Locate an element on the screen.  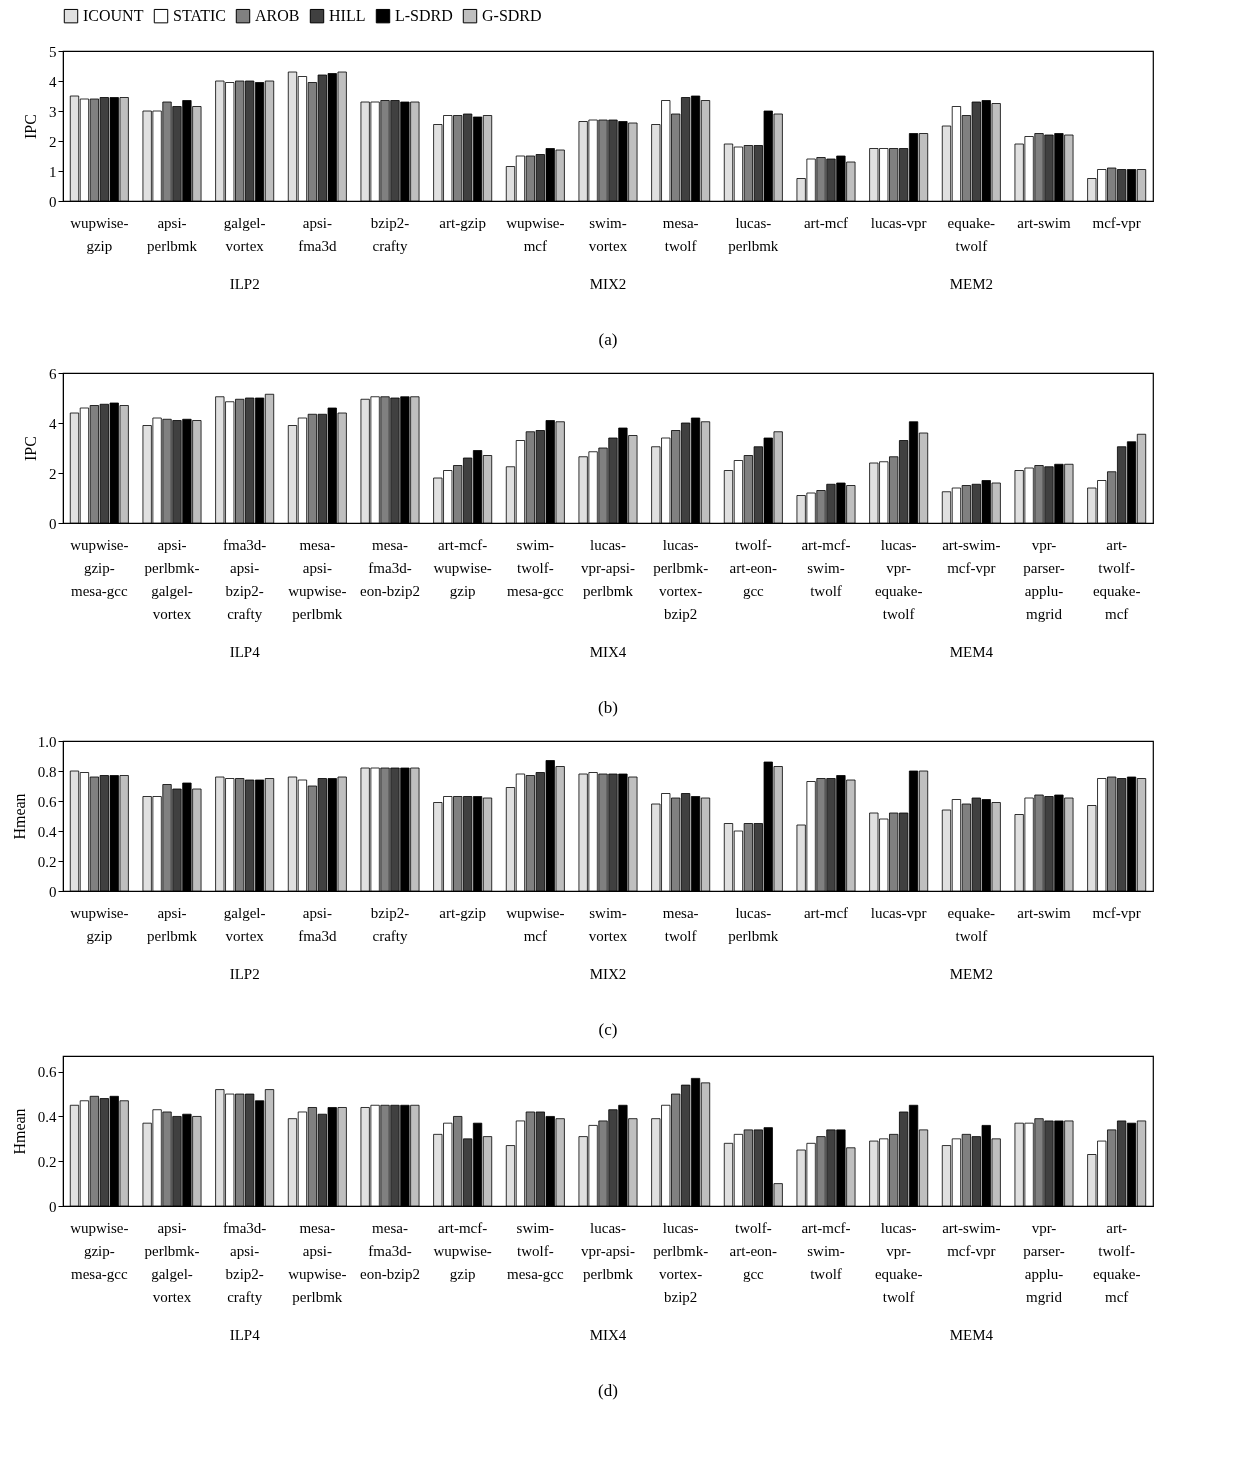
y-tick-label: 0.8 is located at coordinates (47, 771).